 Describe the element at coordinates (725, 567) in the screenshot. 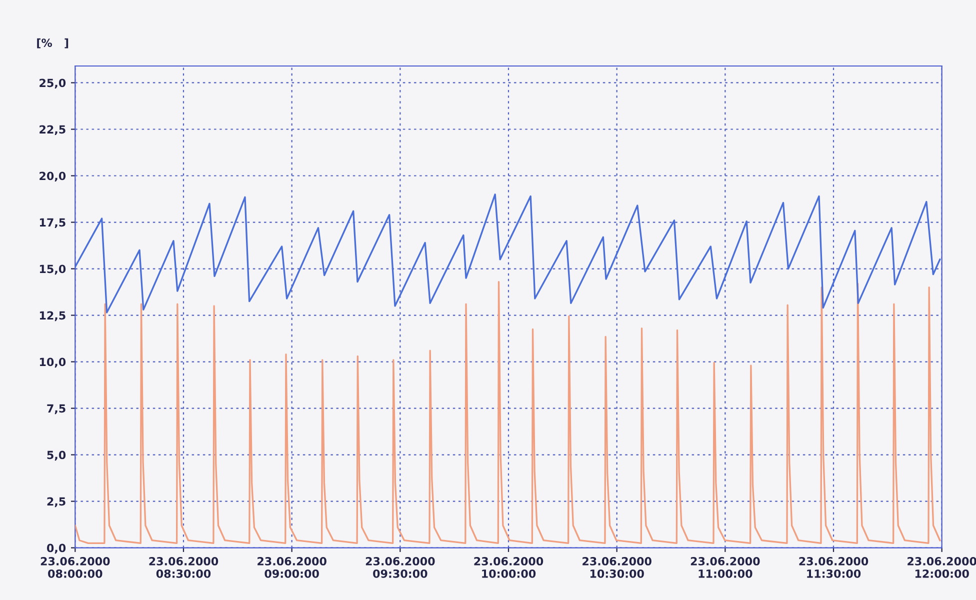

I see `x-tick-label: 23.06.2000 11:00:00` at that location.